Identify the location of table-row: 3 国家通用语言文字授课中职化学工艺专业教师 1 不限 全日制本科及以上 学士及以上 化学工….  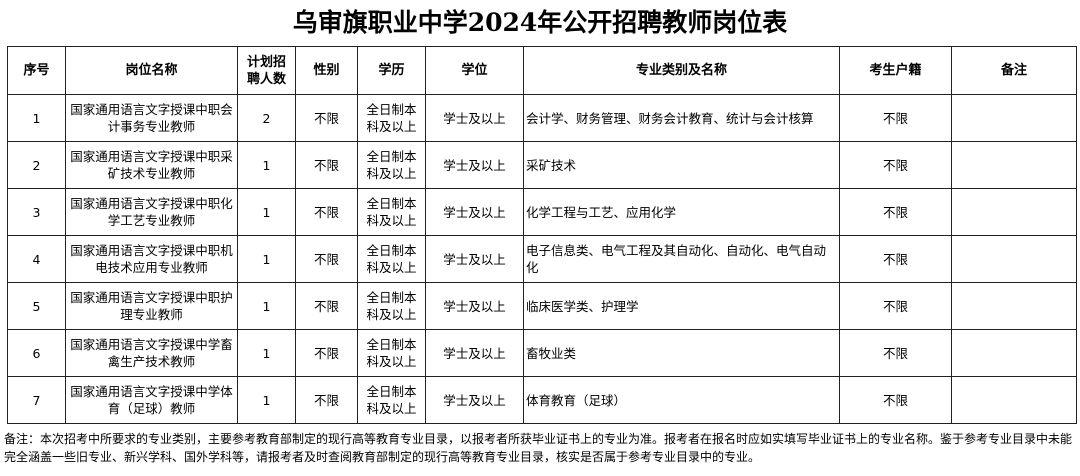
(542, 212).